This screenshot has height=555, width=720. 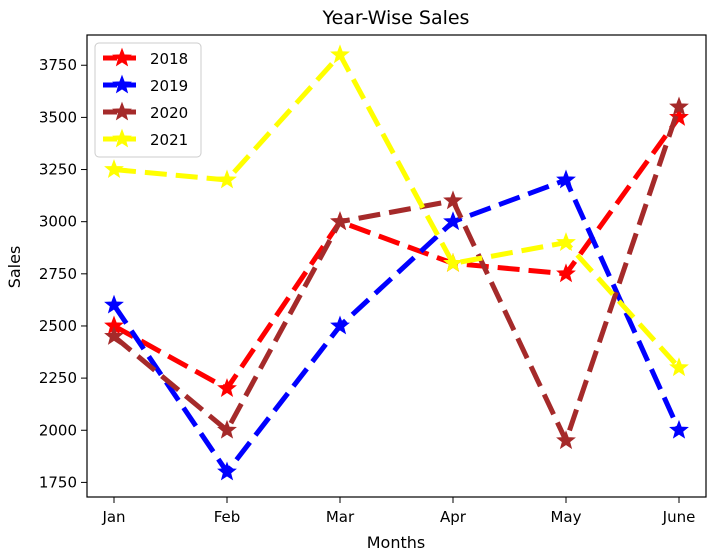 I want to click on x-tick-label: June, so click(x=679, y=517).